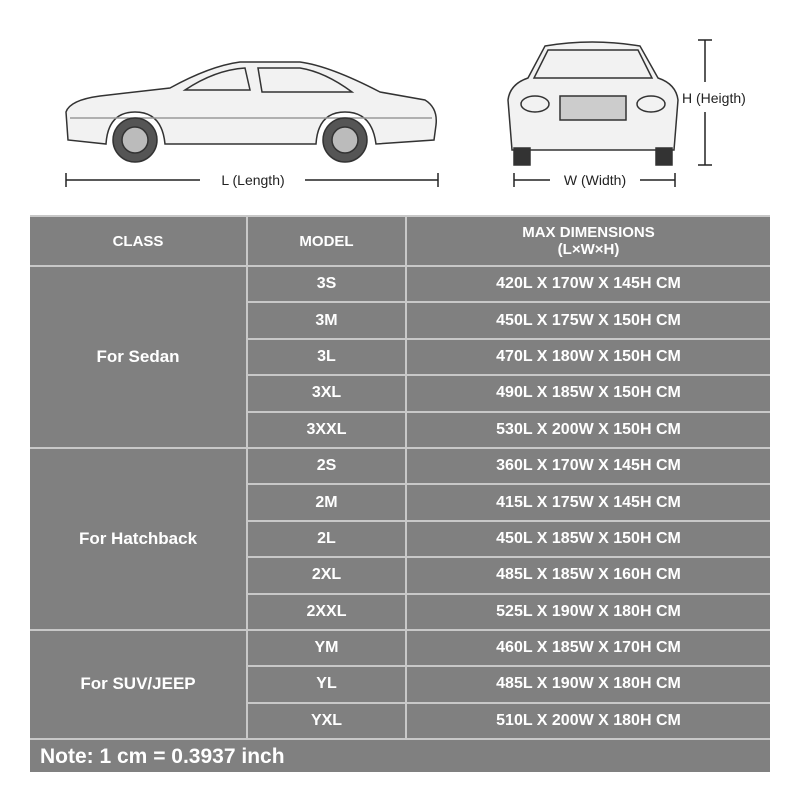  I want to click on model-cell: YL, so click(327, 684).